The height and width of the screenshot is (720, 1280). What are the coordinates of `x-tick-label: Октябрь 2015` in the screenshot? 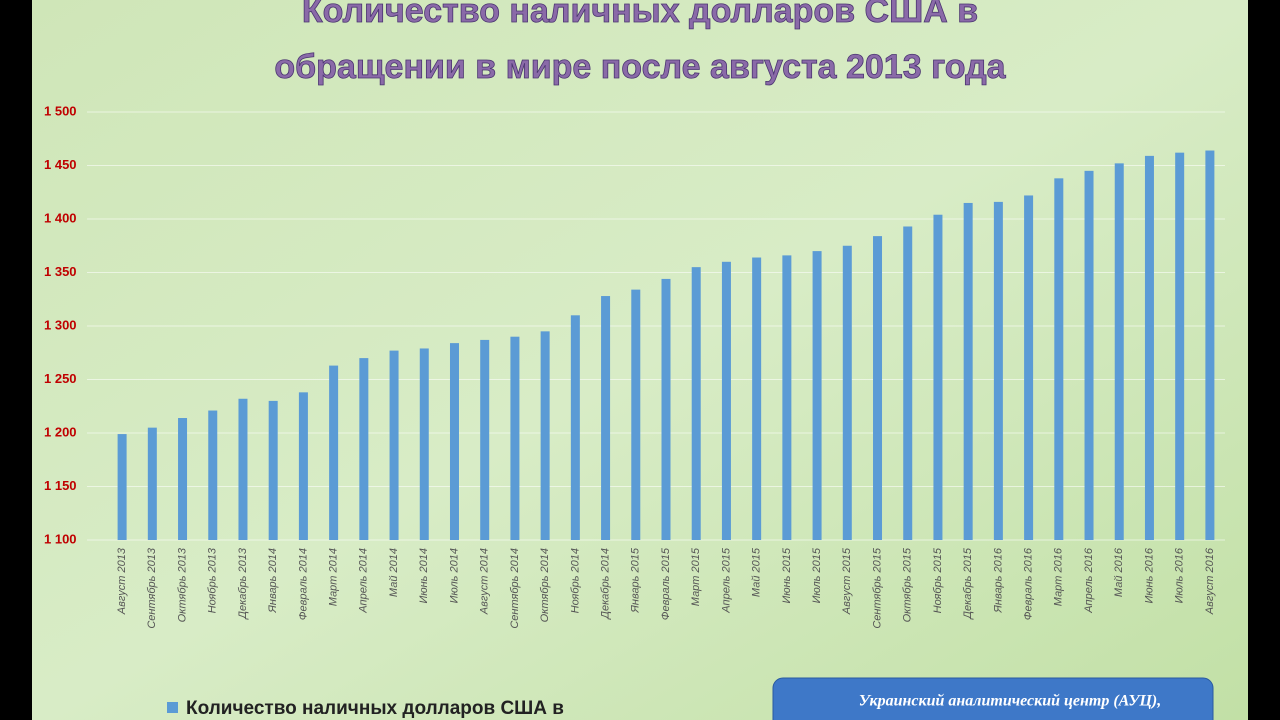 It's located at (908, 584).